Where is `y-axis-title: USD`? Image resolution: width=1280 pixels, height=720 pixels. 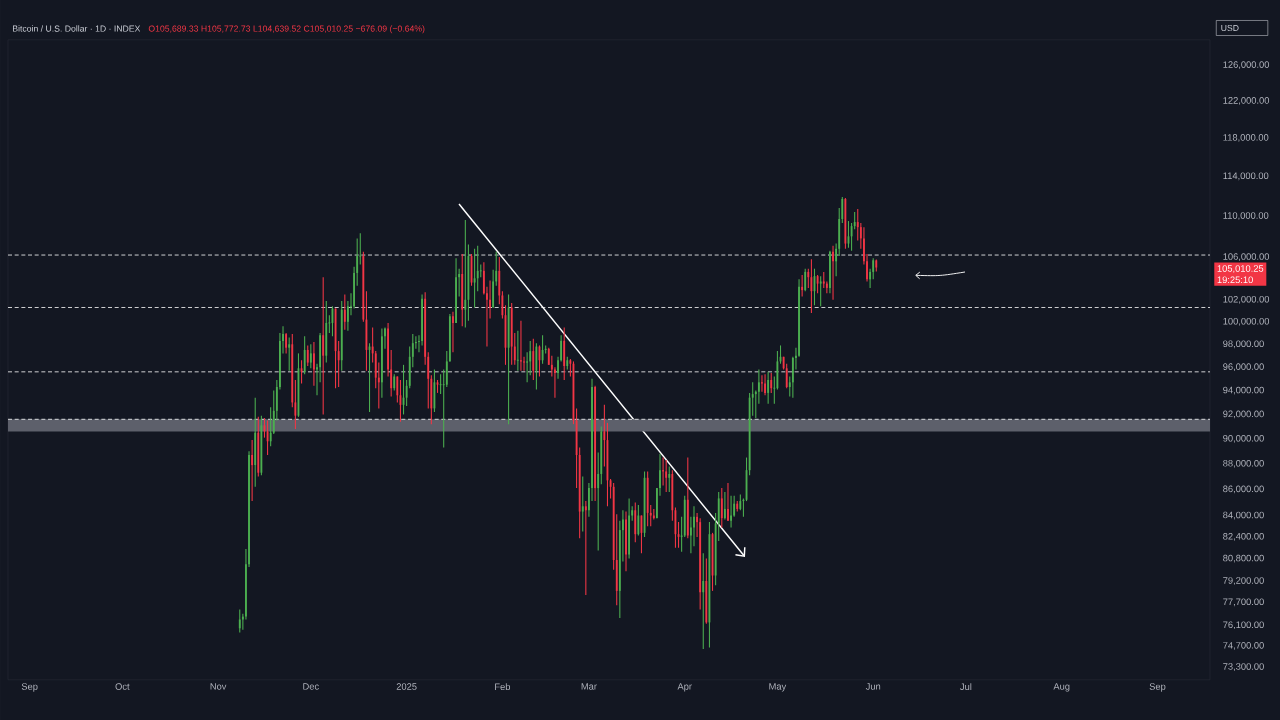
y-axis-title: USD is located at coordinates (1230, 28).